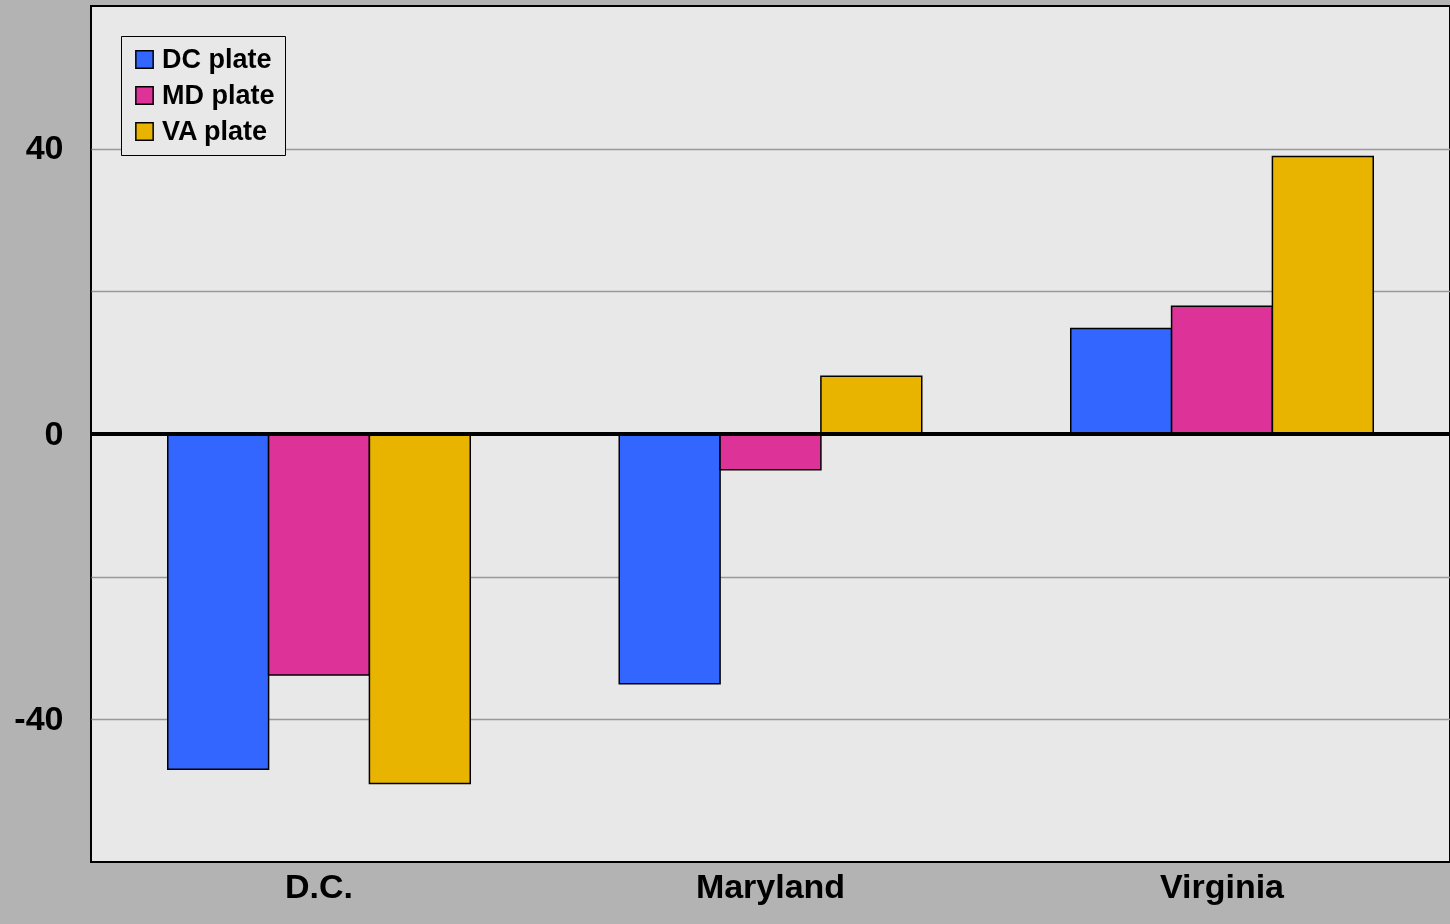  Describe the element at coordinates (54, 432) in the screenshot. I see `y-tick-label: 0` at that location.